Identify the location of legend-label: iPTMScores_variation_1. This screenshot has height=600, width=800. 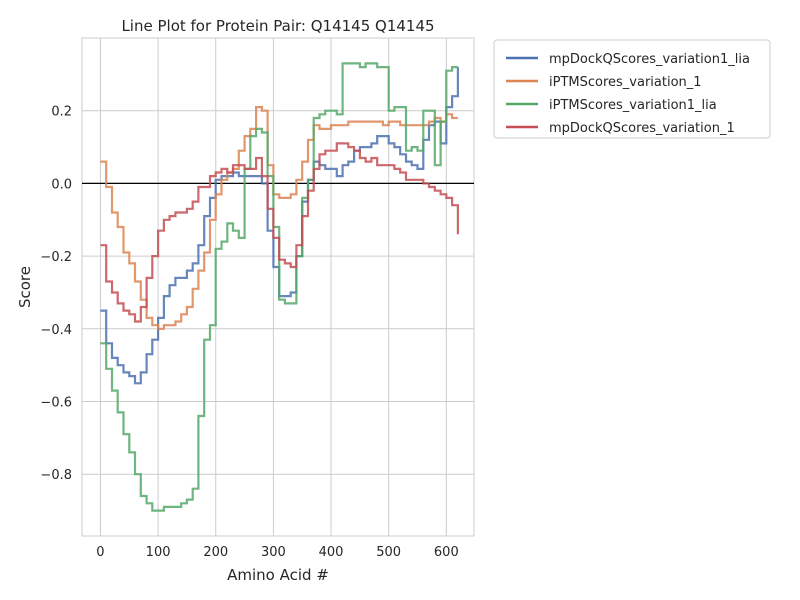
(625, 82).